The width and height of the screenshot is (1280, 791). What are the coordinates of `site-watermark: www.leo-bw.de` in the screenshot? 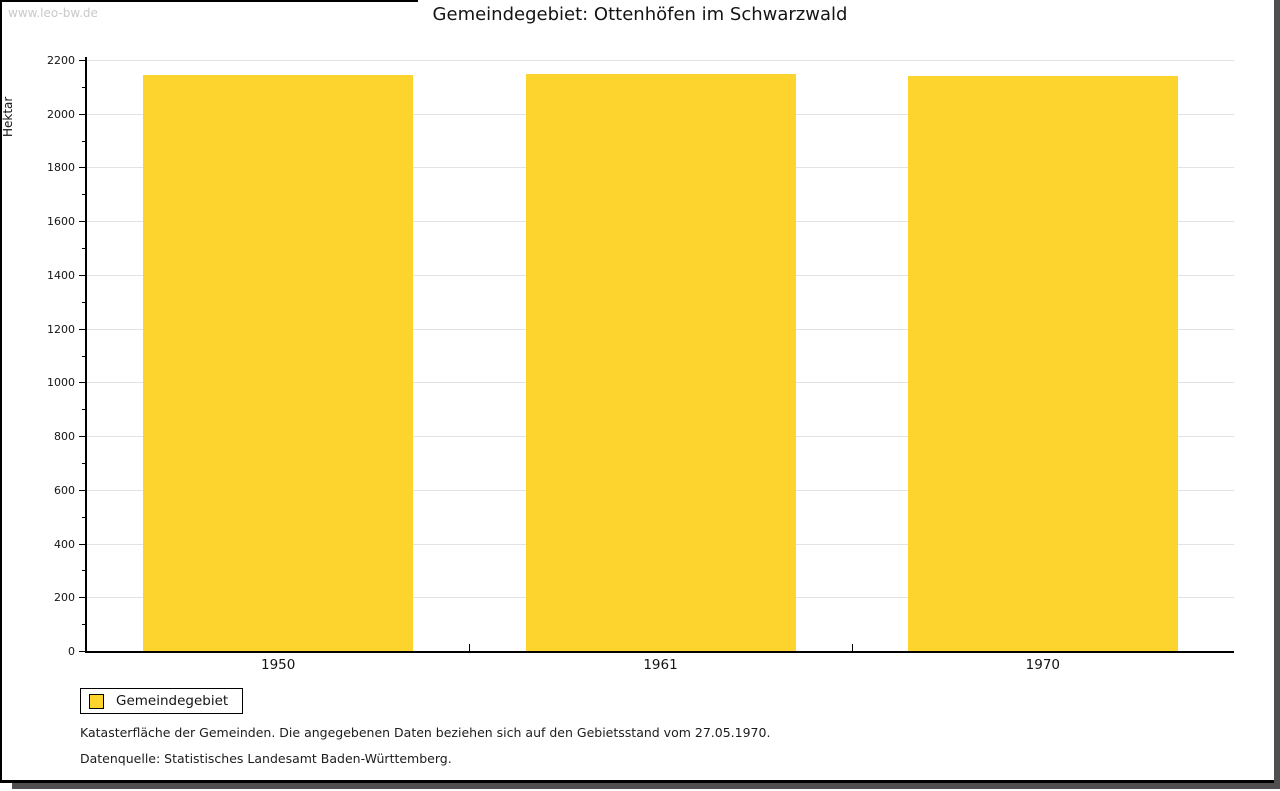 It's located at (53, 13).